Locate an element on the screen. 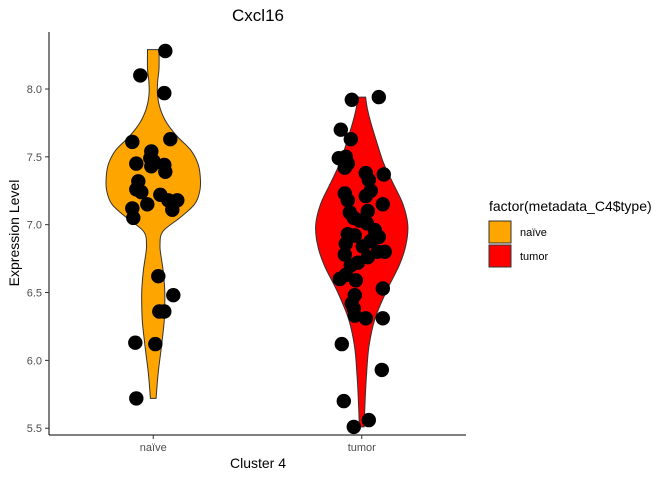  x-axis-title: Cluster 4 is located at coordinates (258, 463).